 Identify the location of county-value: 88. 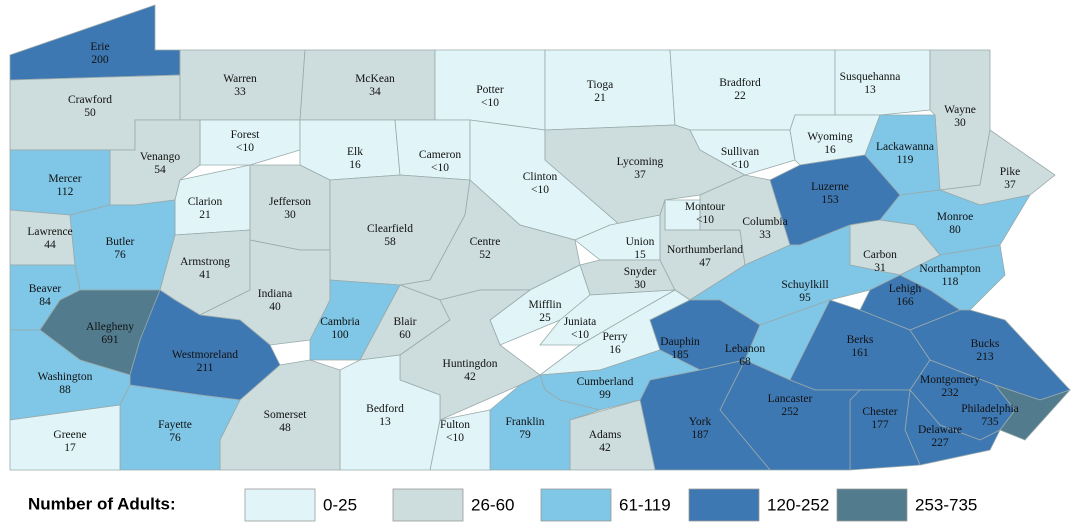
(65, 390).